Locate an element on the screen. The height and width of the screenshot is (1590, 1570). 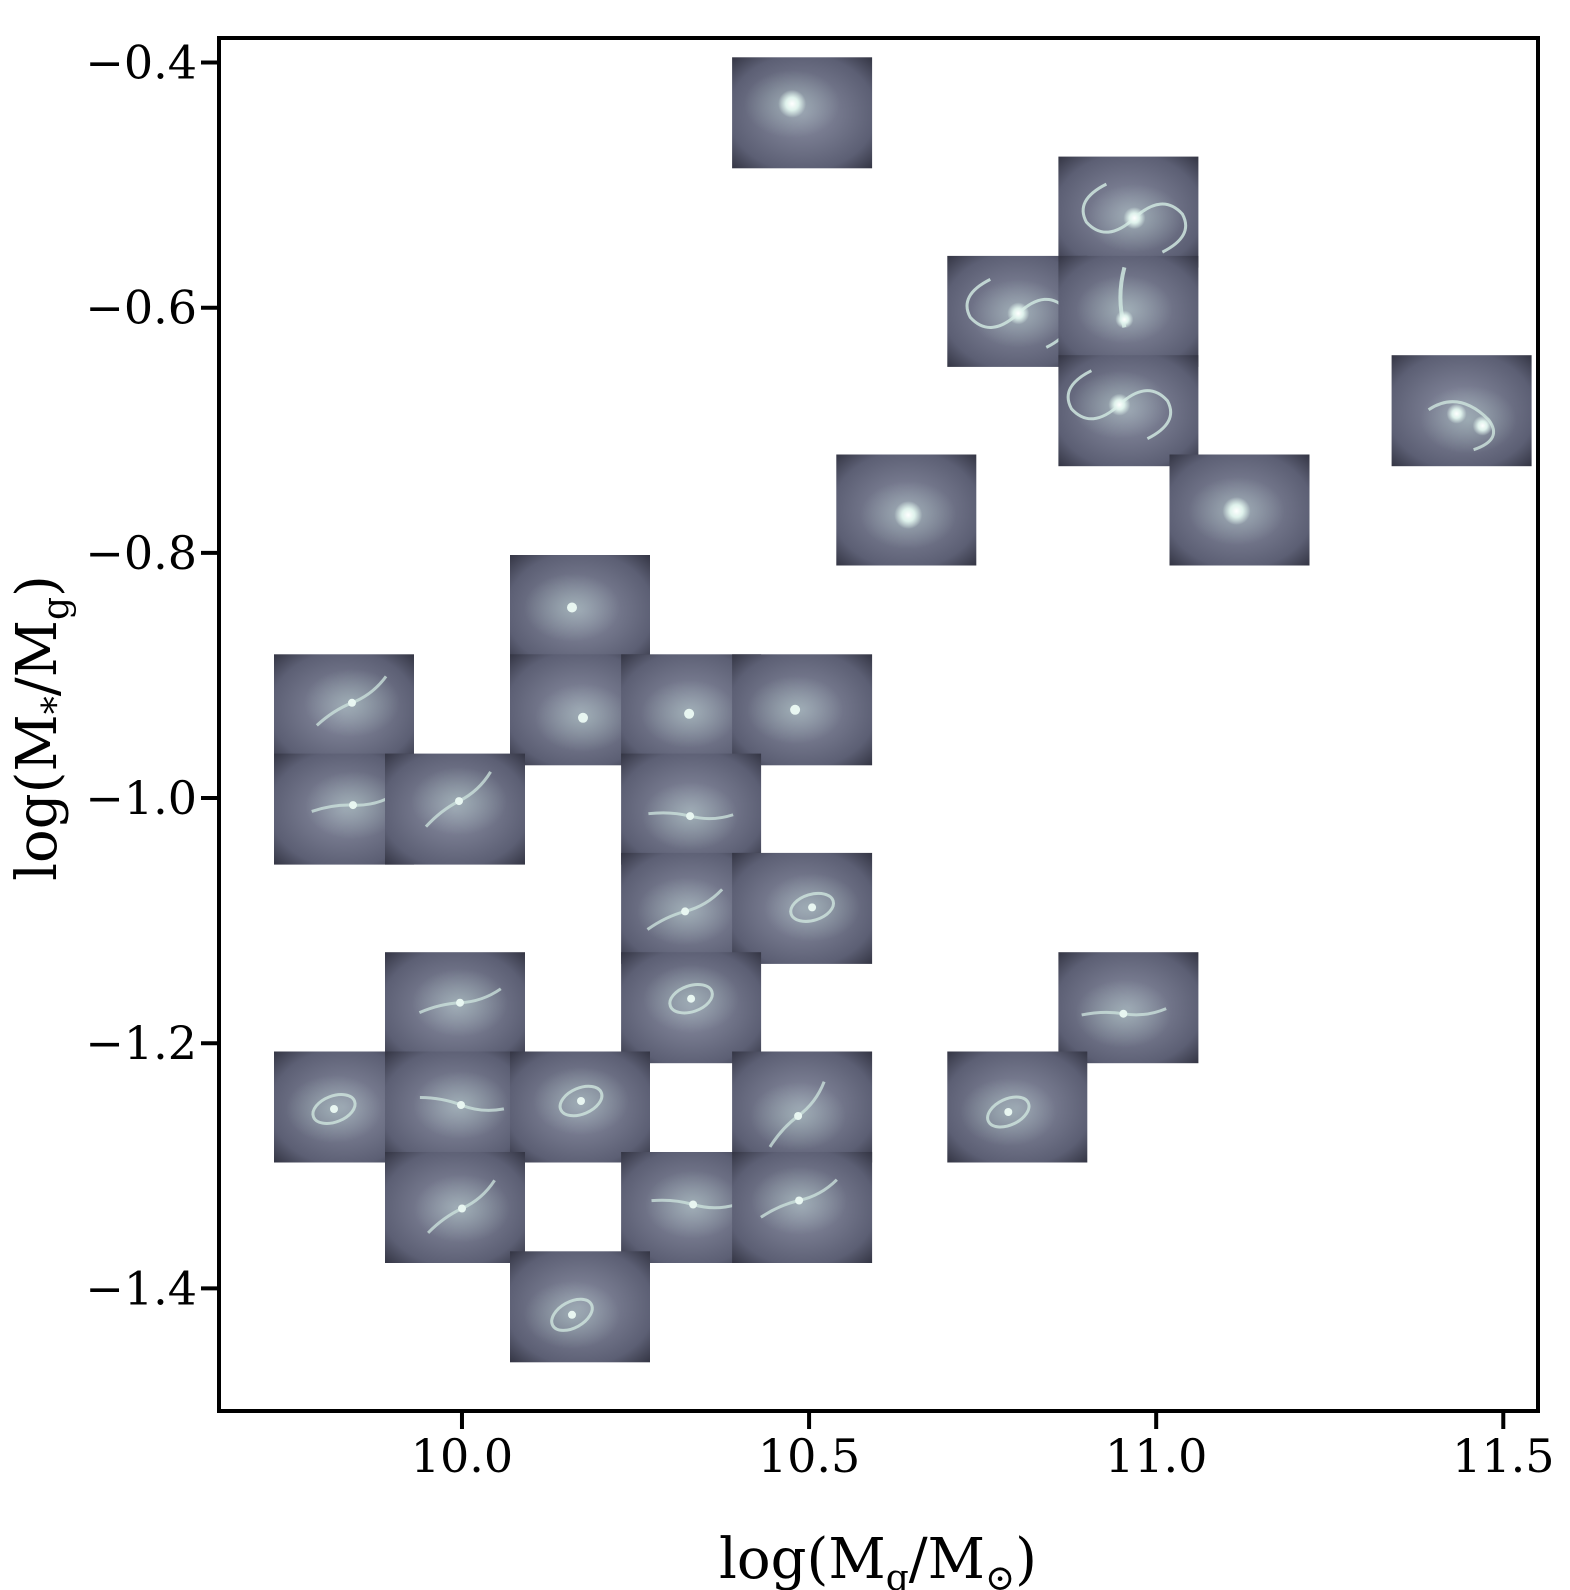
x-axis-label: log(Mg/M⊙) is located at coordinates (878, 1558).